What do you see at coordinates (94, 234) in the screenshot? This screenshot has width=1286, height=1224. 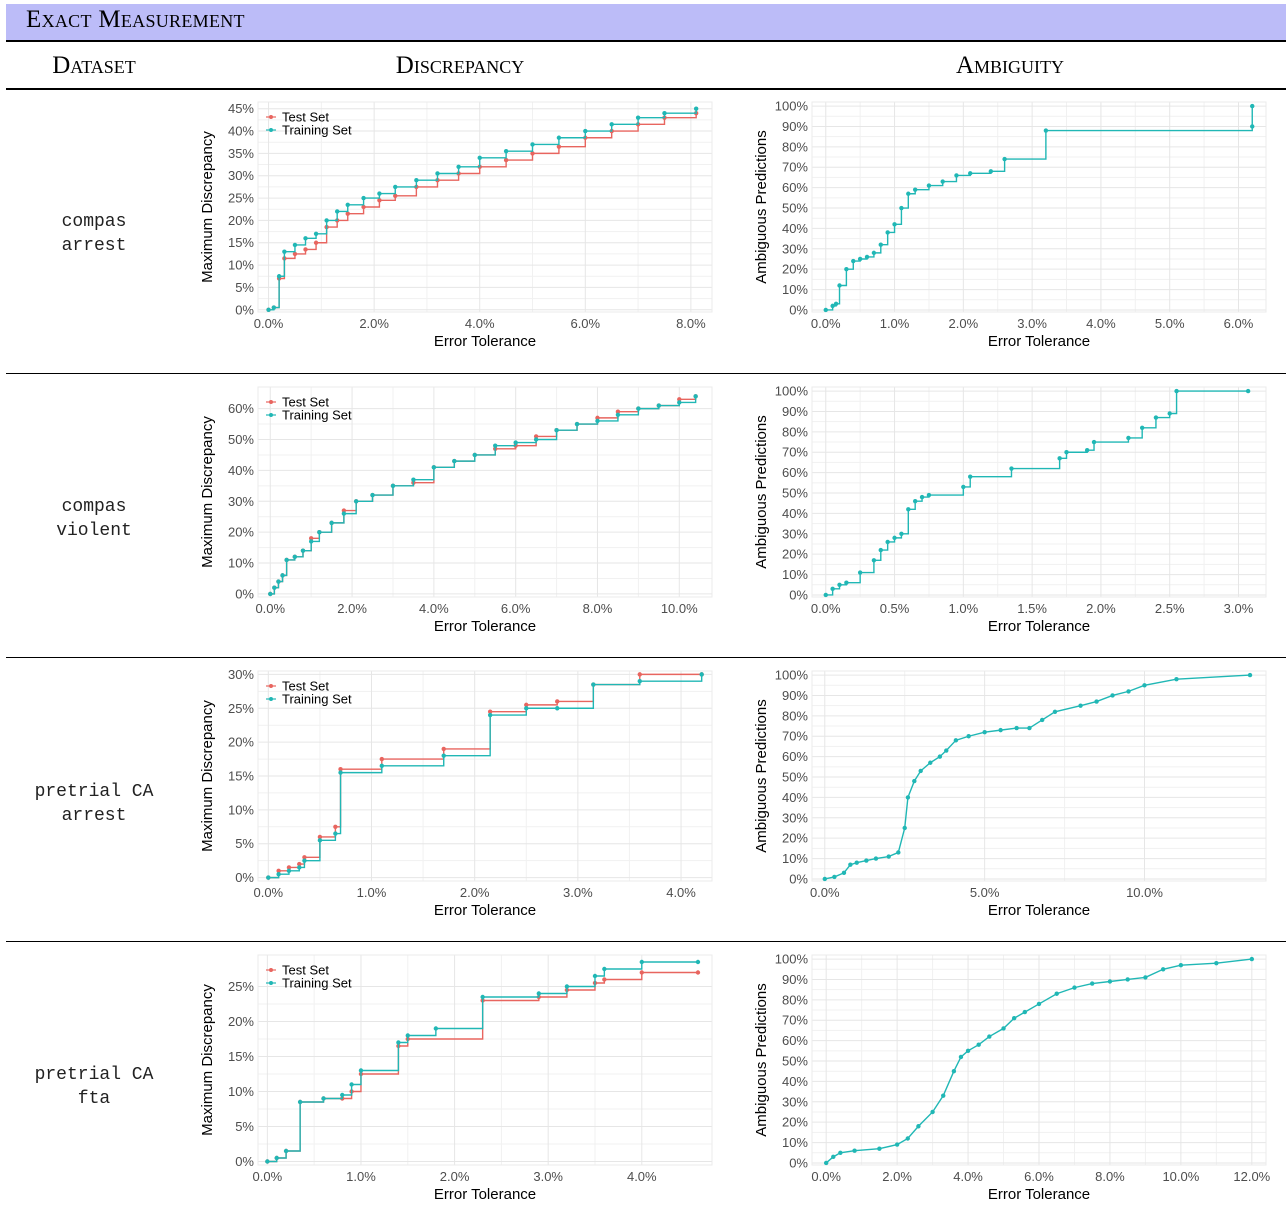 I see `row-label-compas-arrest: compas arrest` at bounding box center [94, 234].